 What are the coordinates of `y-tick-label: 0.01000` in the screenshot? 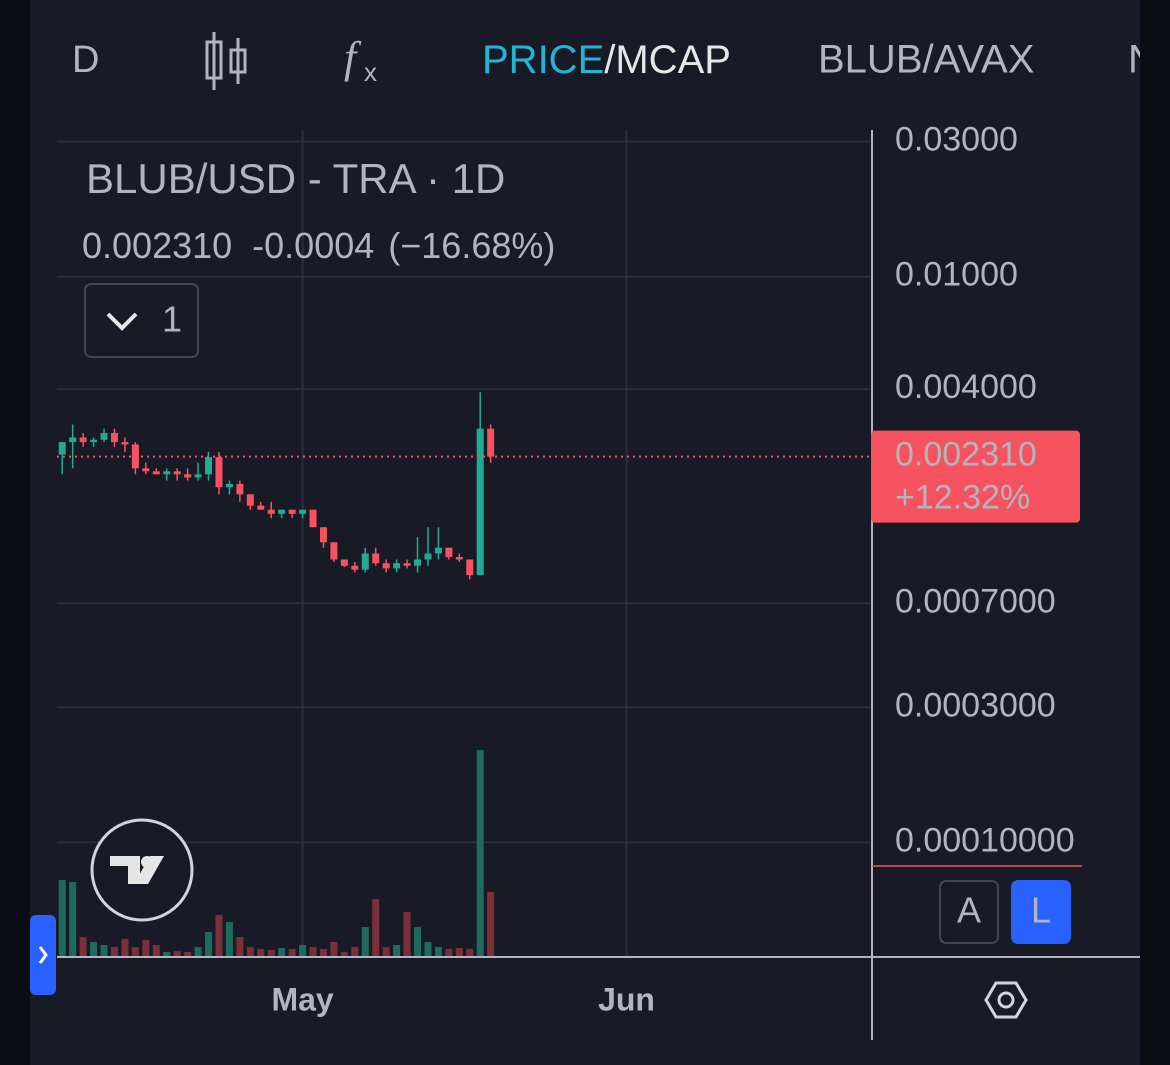 It's located at (956, 275).